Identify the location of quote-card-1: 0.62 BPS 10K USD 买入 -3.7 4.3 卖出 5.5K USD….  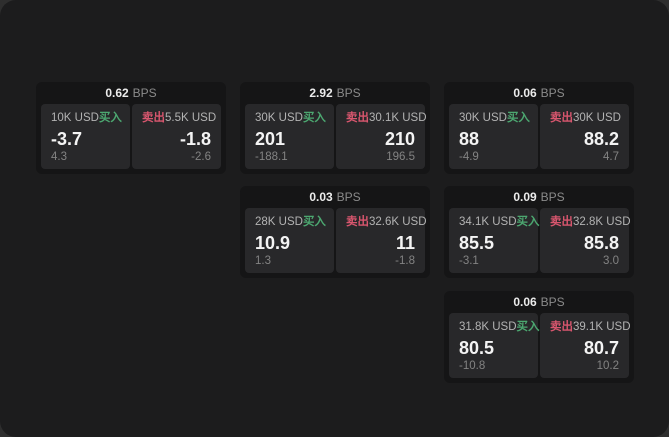
(131, 128).